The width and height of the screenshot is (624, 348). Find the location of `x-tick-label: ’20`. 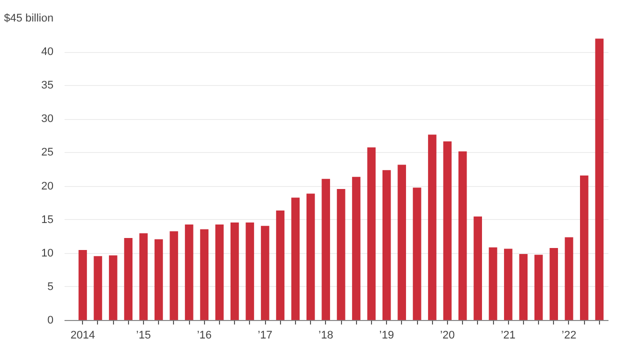

x-tick-label: ’20 is located at coordinates (447, 336).